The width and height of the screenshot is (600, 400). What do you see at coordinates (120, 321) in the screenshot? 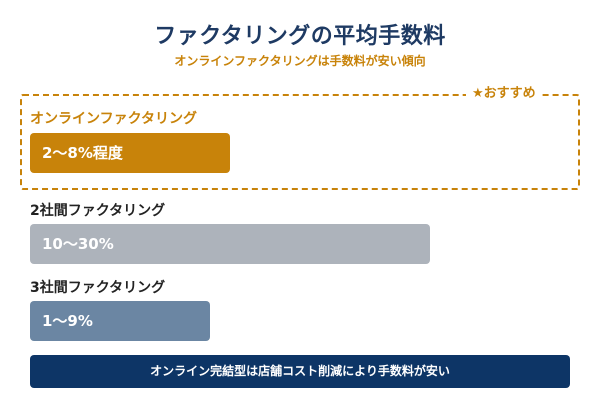
I see `bar-three-party: 1〜9%` at bounding box center [120, 321].